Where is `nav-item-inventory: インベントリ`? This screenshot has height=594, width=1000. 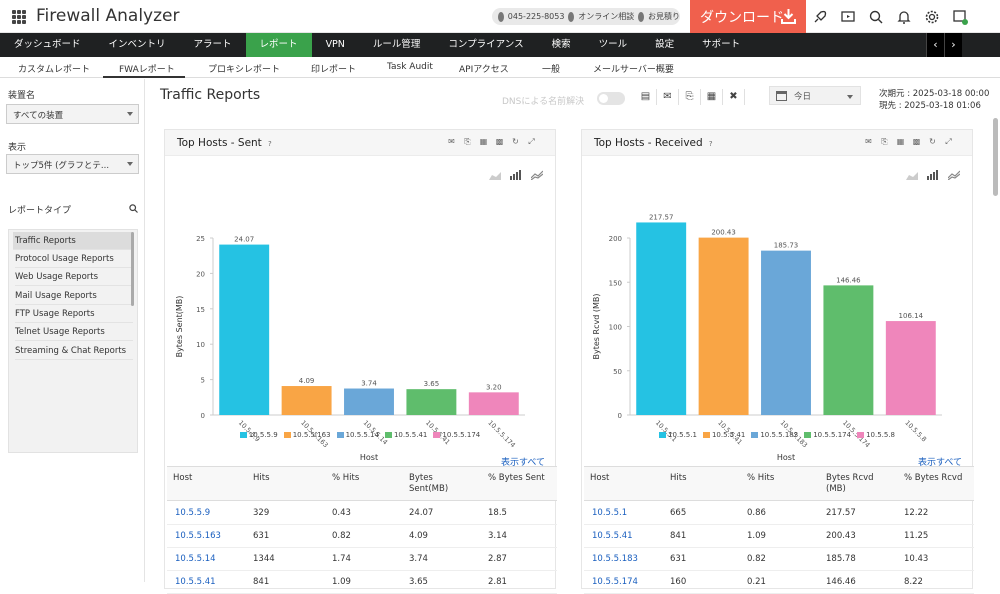
nav-item-inventory: インベントリ is located at coordinates (137, 44).